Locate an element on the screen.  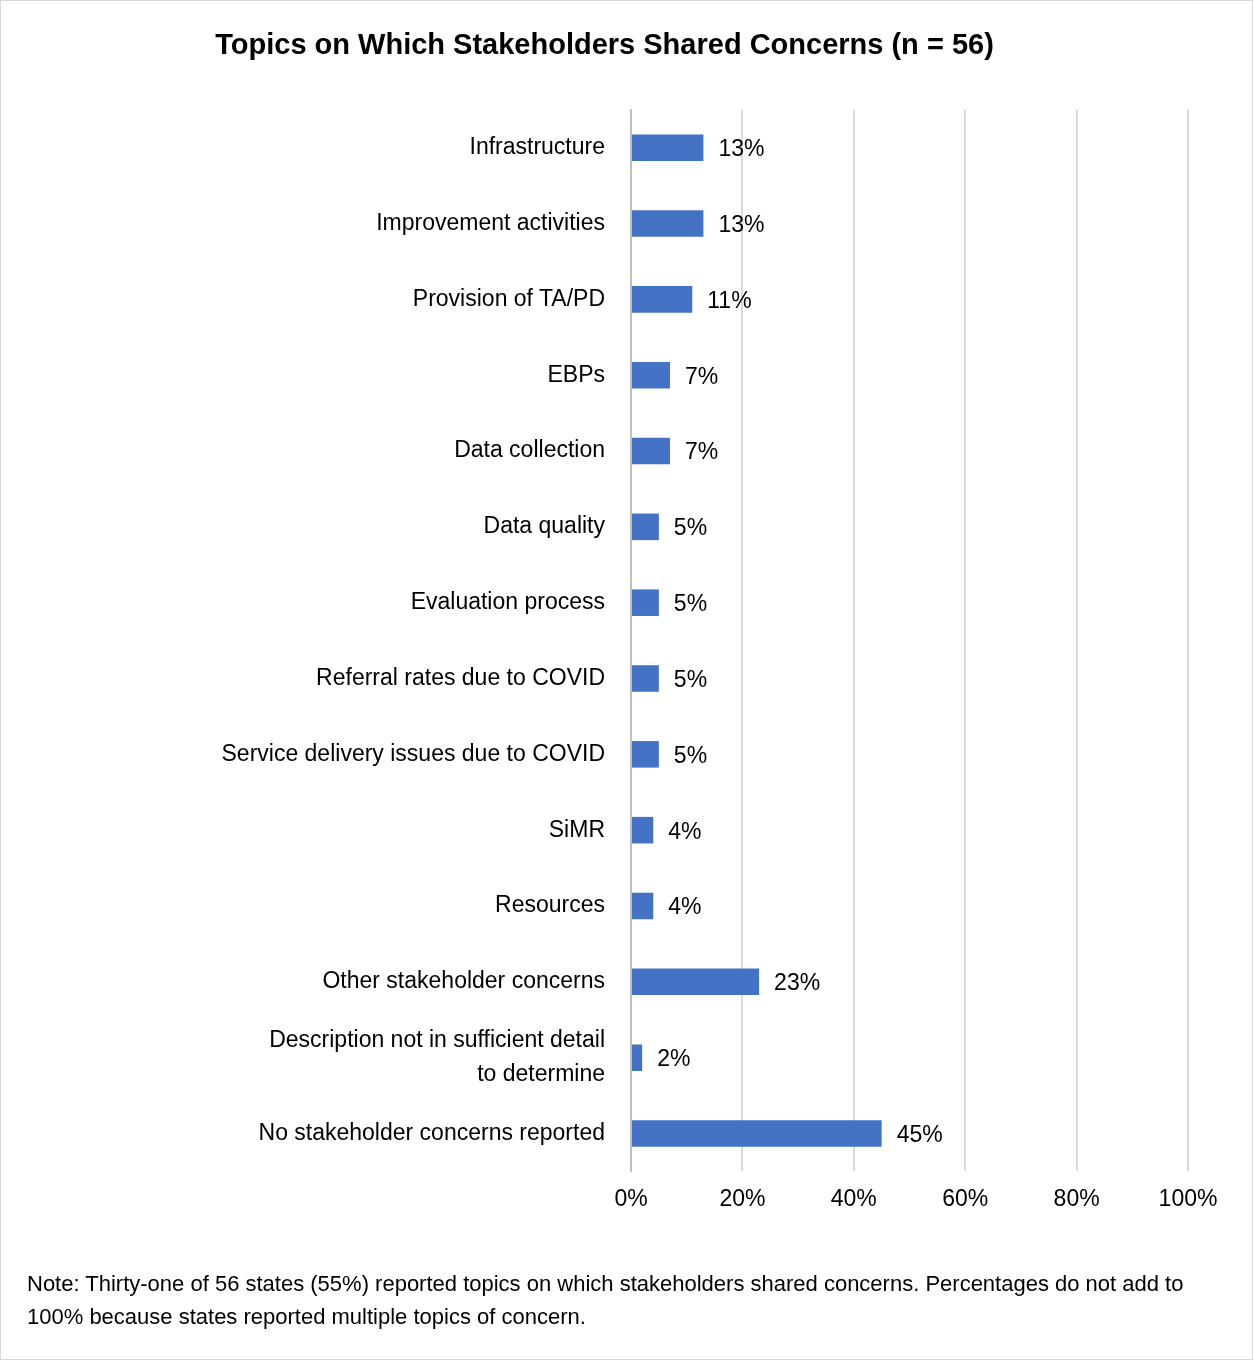
text: Note: Thirty-one of 56 states (55%) reported topics on which stakeholders shared concerns. Percentages do not add to 100% because states reported multiple topics of concern. is located at coordinates (606, 1300).